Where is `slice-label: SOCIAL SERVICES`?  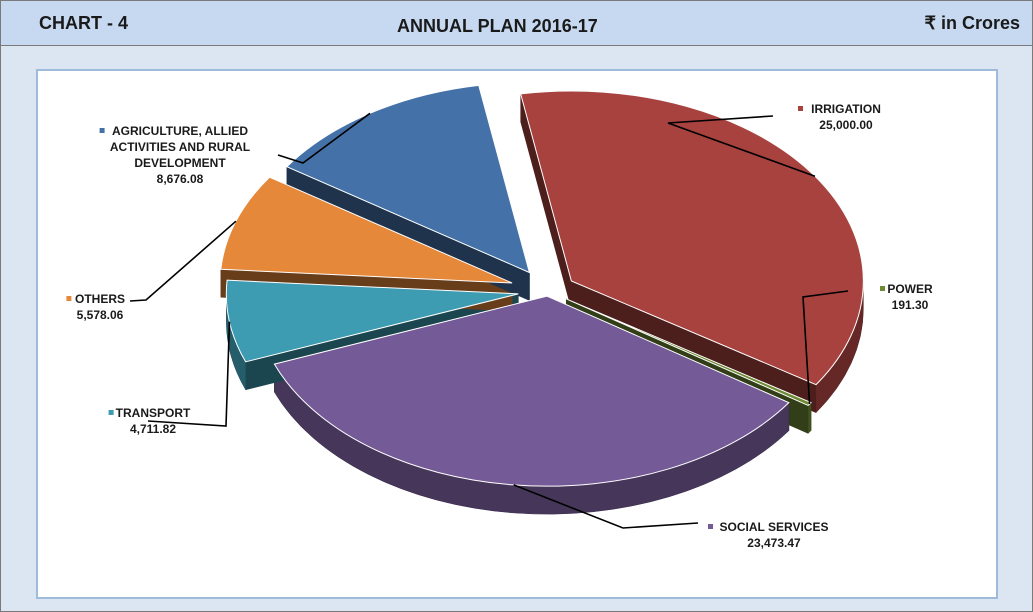 slice-label: SOCIAL SERVICES is located at coordinates (774, 527).